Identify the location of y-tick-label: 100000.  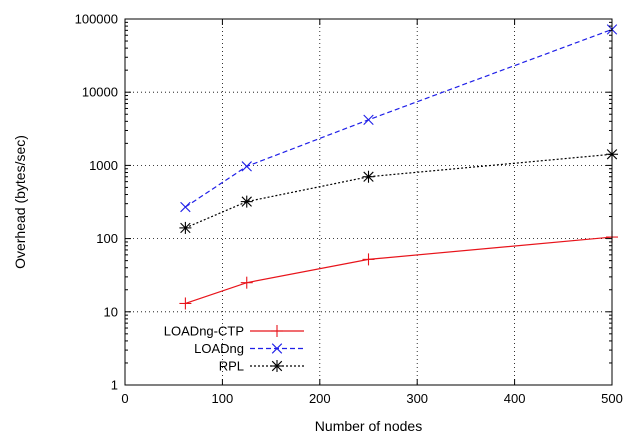
(96, 19).